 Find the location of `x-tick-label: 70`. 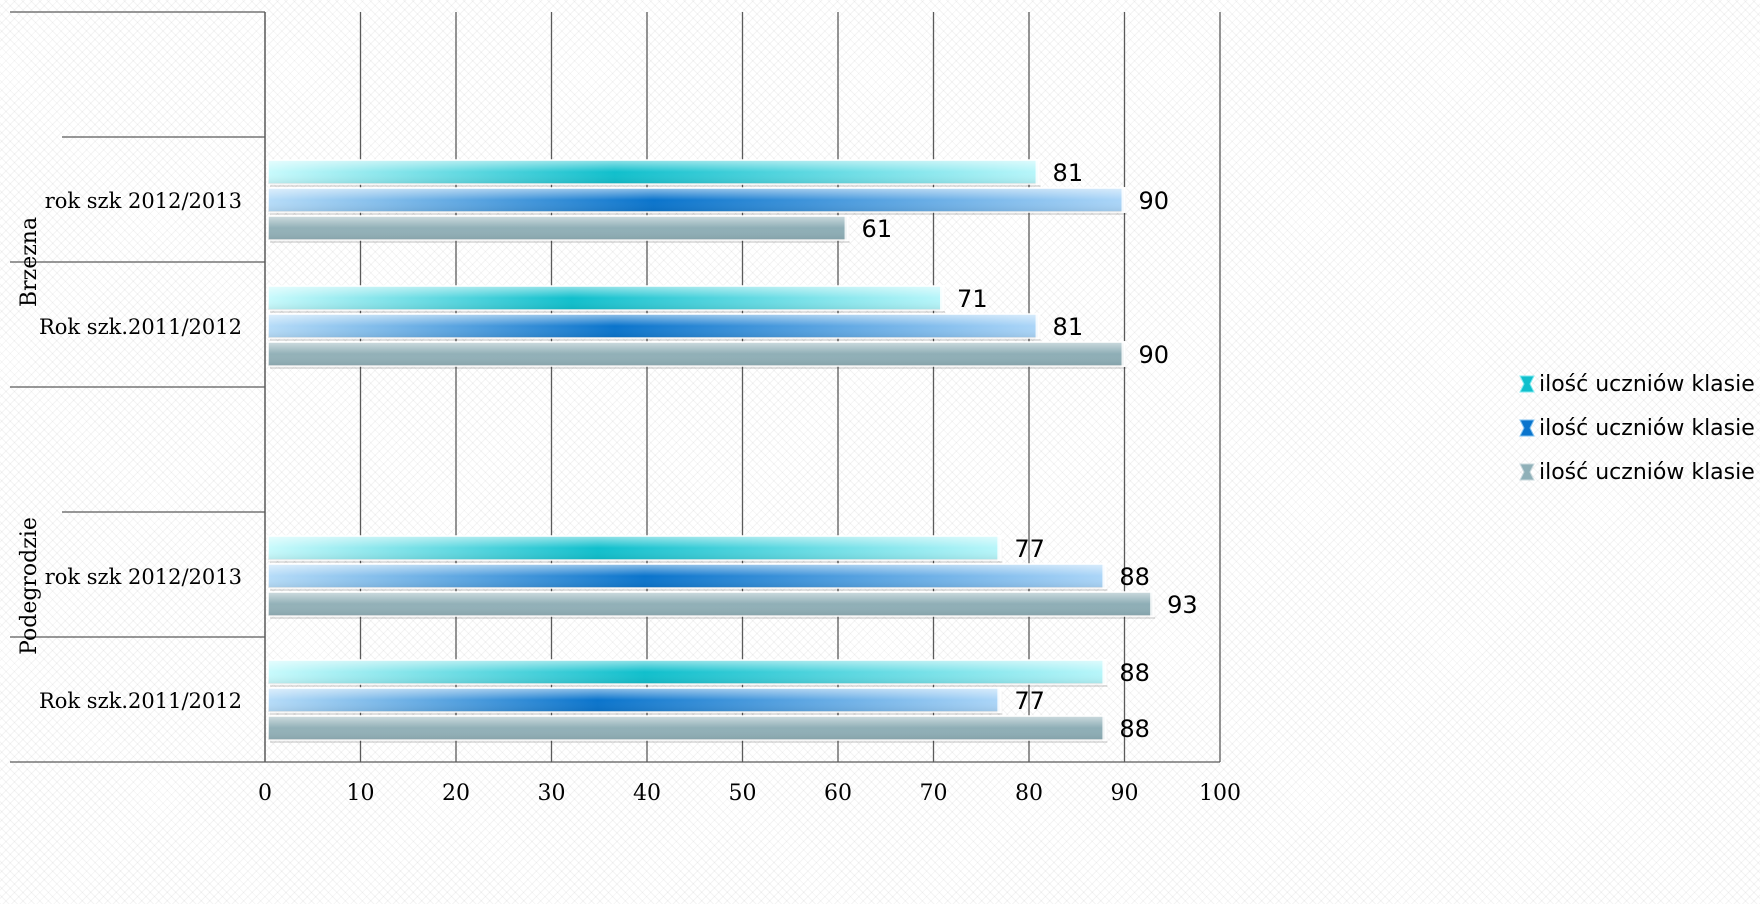

x-tick-label: 70 is located at coordinates (934, 793).